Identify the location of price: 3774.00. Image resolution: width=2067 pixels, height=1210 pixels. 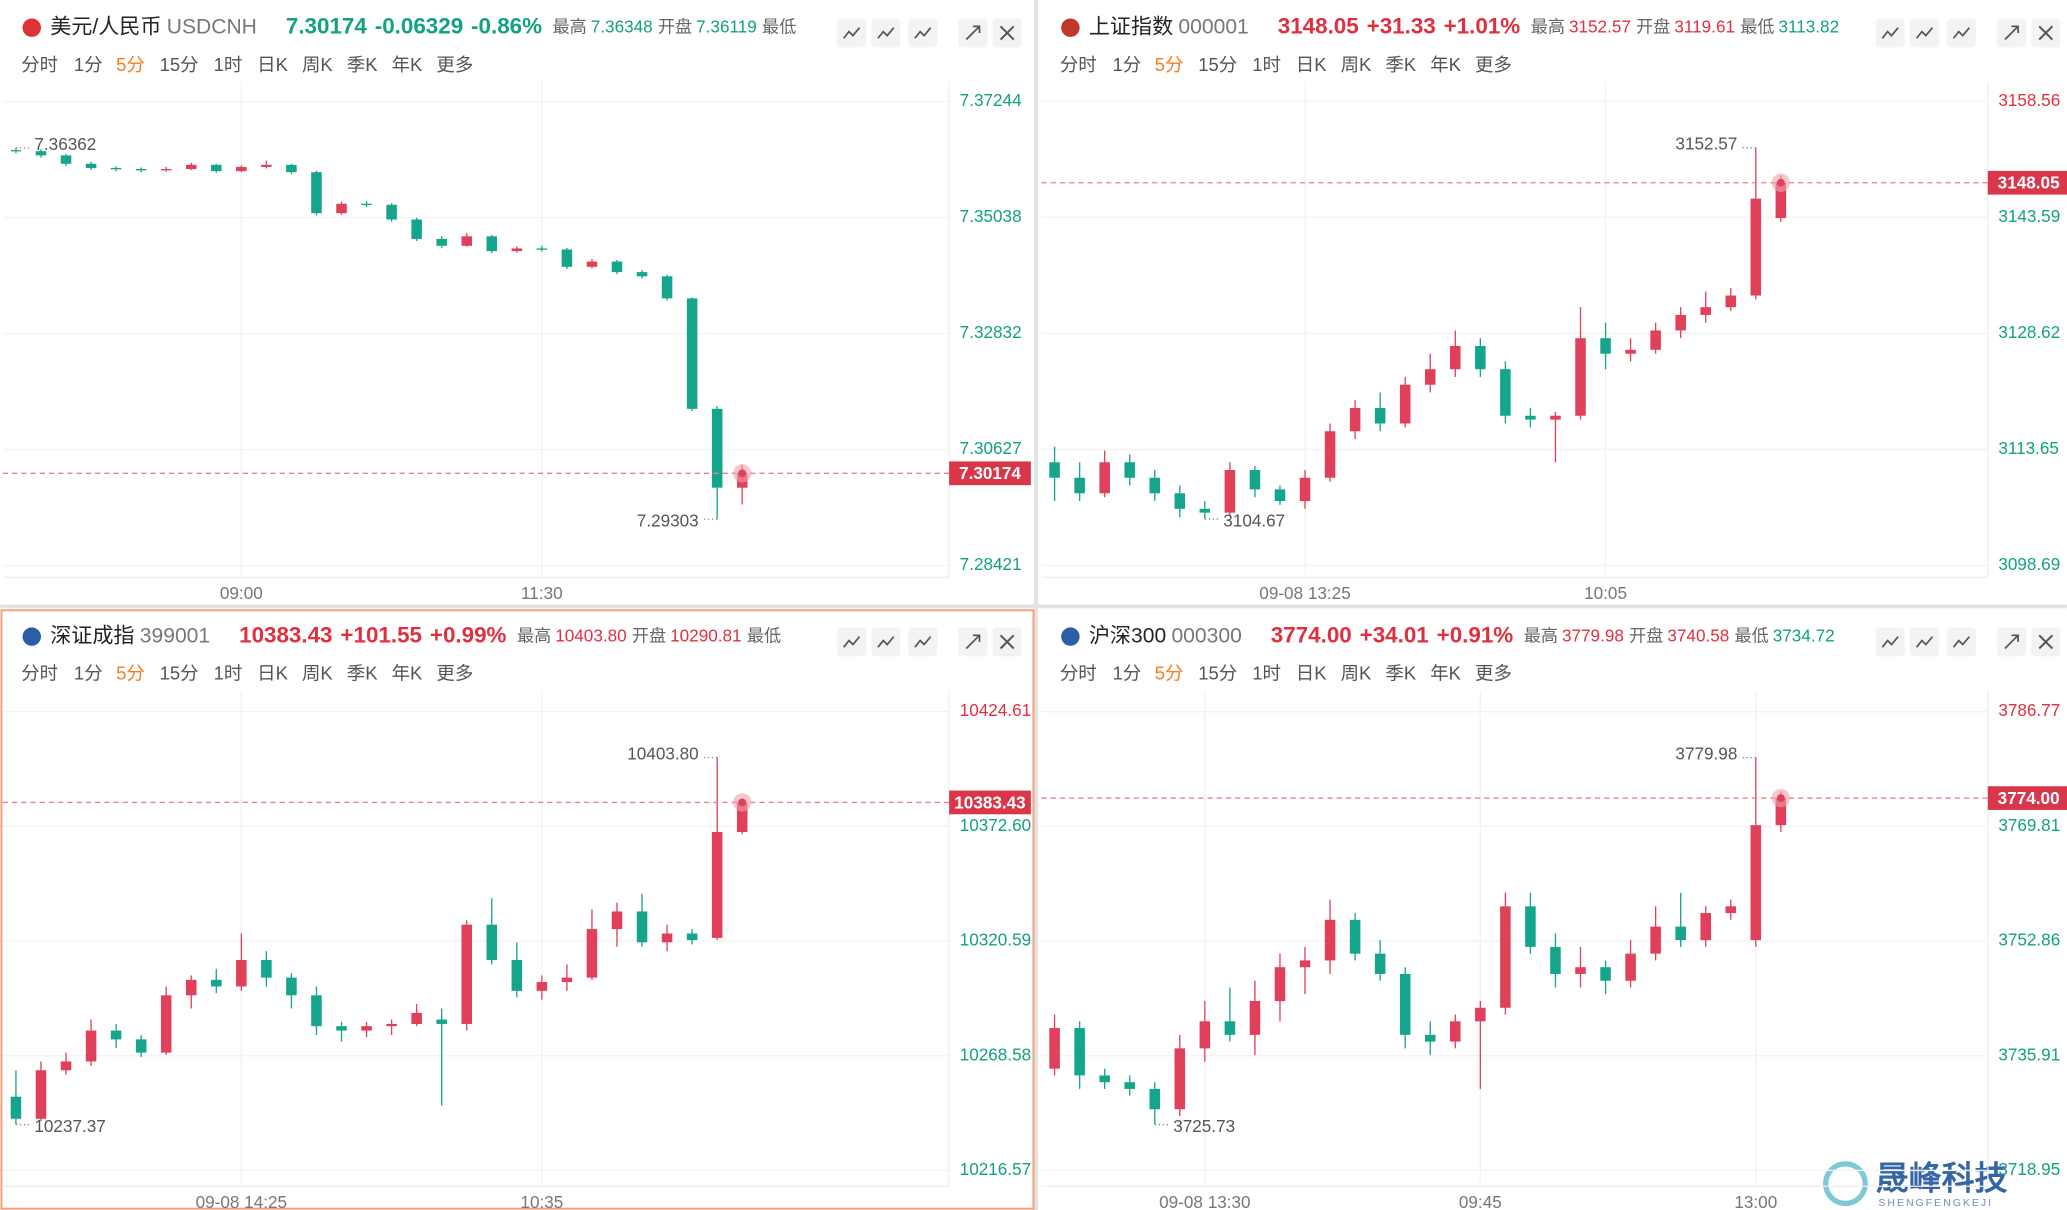
(1311, 635).